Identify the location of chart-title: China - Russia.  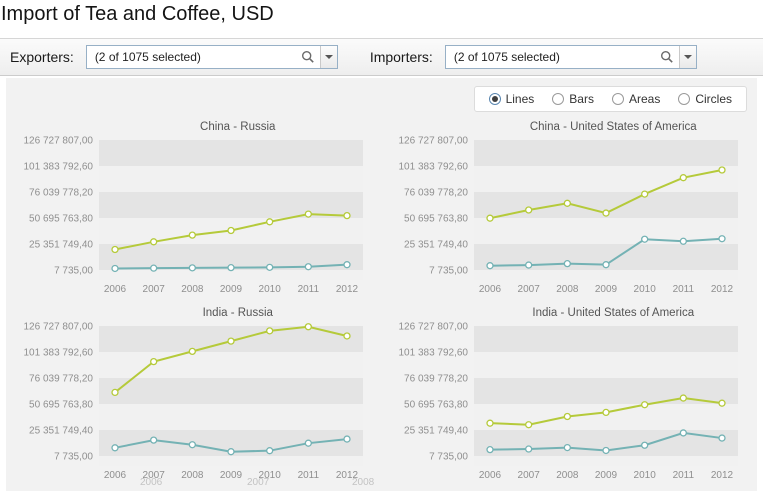
(238, 127).